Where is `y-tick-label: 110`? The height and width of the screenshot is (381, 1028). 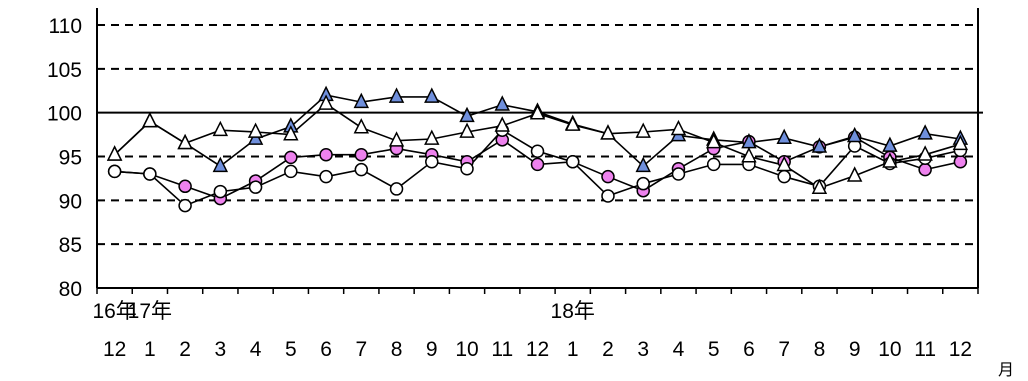 y-tick-label: 110 is located at coordinates (65, 26).